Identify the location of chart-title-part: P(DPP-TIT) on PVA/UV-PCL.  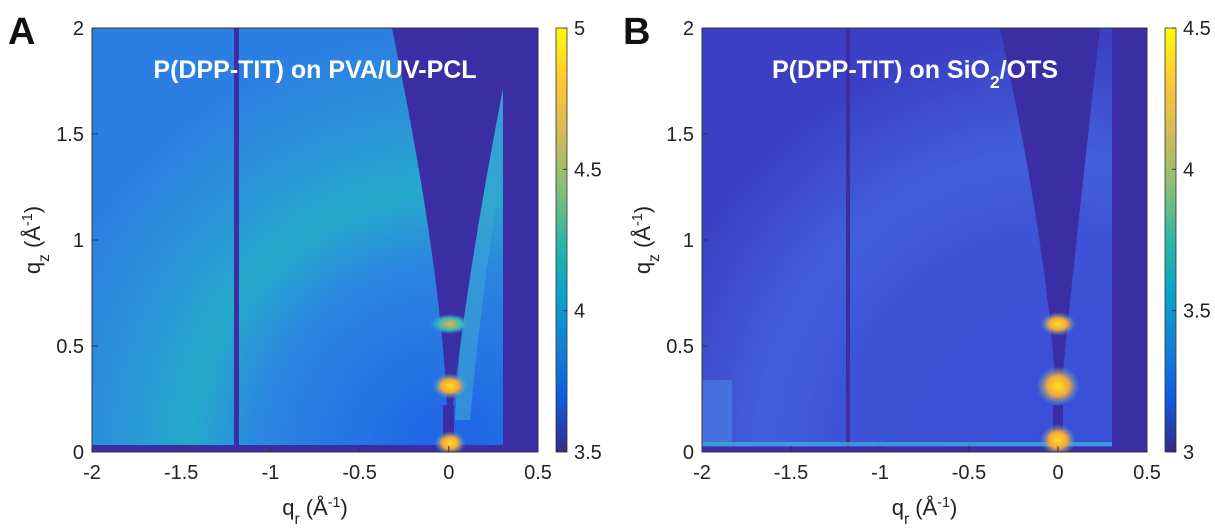
(314, 70).